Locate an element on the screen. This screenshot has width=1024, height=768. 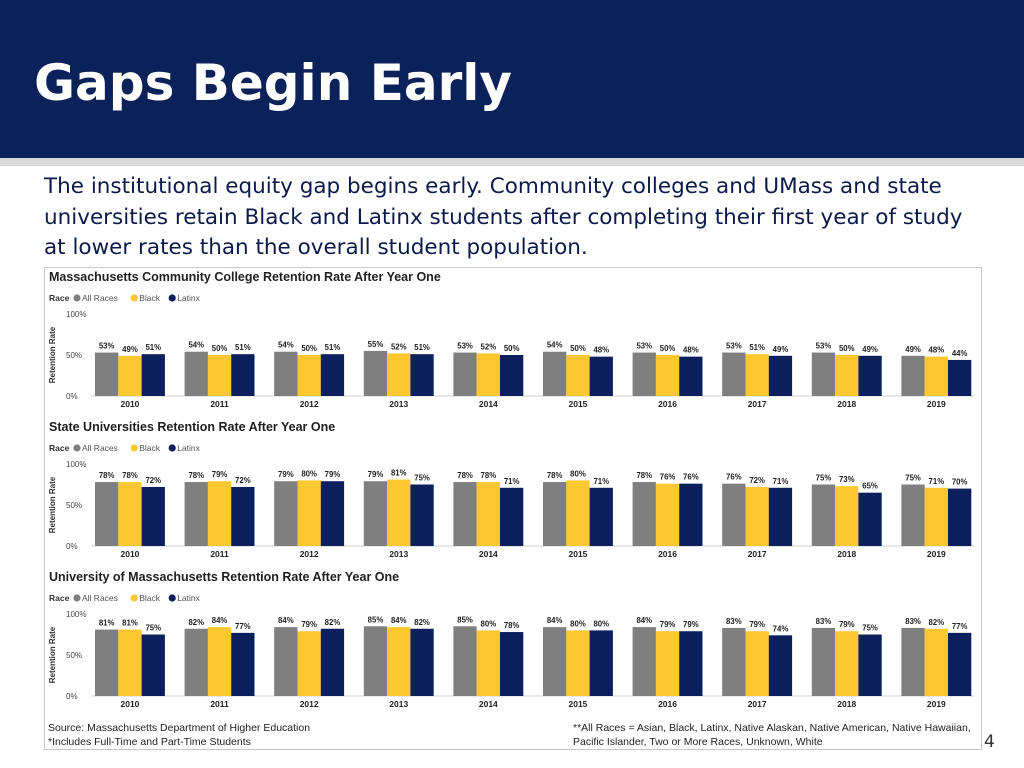
legend-label: All Races is located at coordinates (100, 598).